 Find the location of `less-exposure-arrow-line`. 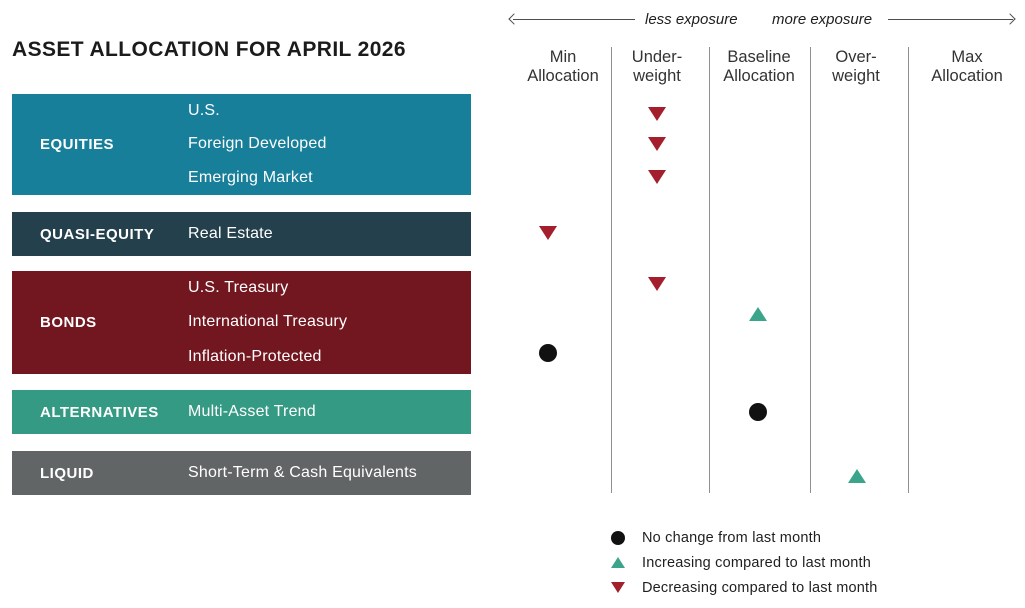

less-exposure-arrow-line is located at coordinates (574, 19).